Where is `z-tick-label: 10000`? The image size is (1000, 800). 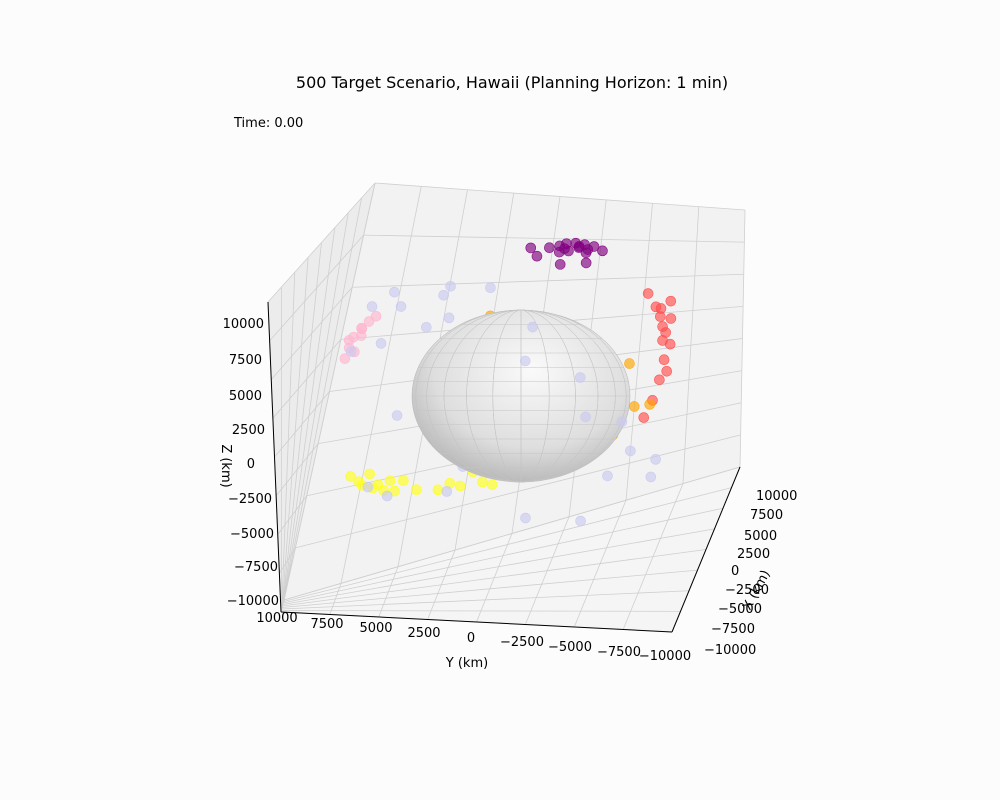 z-tick-label: 10000 is located at coordinates (243, 324).